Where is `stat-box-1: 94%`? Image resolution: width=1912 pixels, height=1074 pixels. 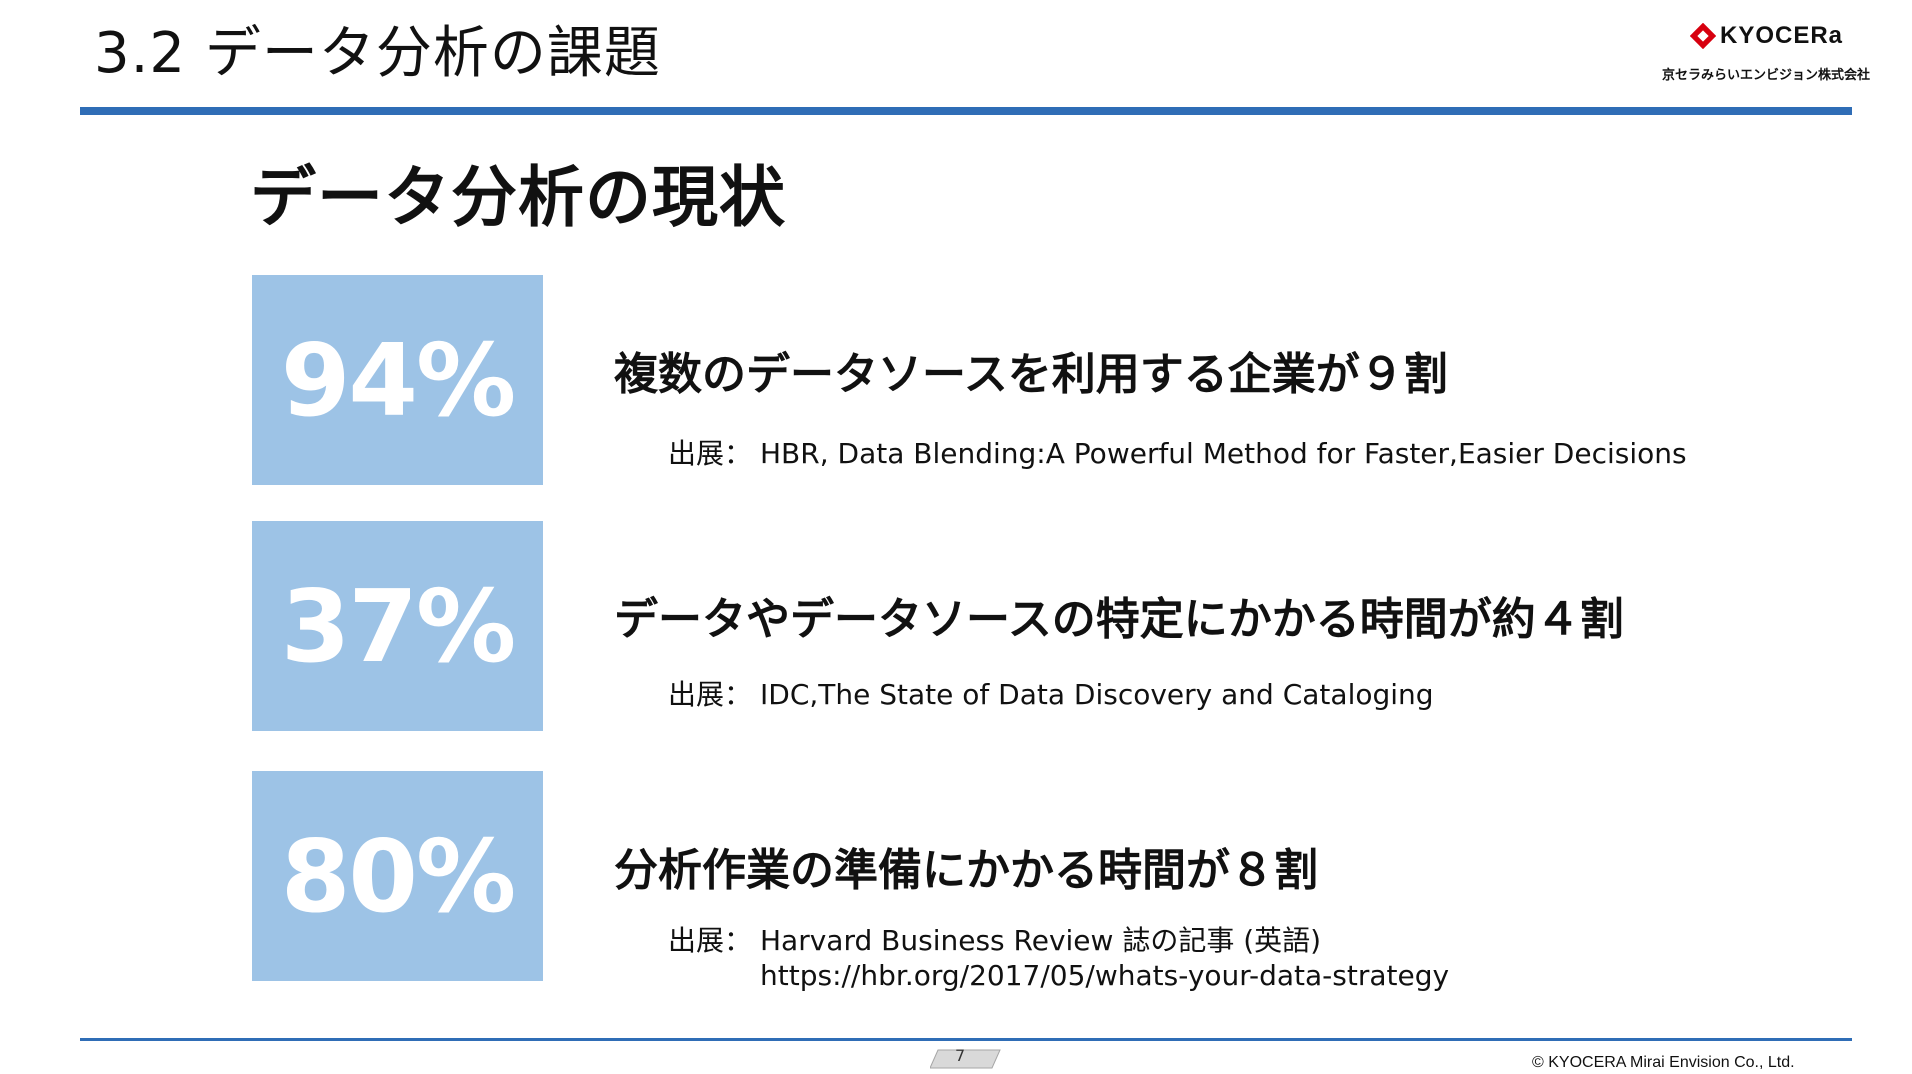 stat-box-1: 94% is located at coordinates (397, 380).